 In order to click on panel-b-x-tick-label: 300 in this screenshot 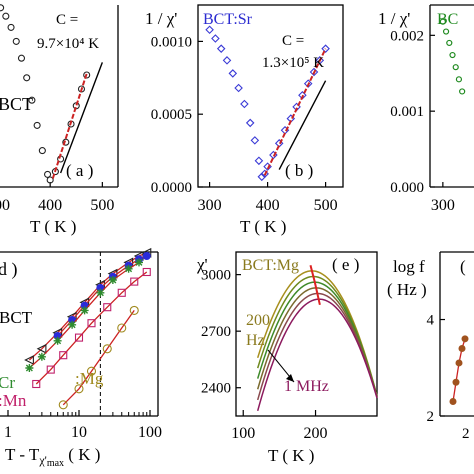, I will do `click(210, 205)`.